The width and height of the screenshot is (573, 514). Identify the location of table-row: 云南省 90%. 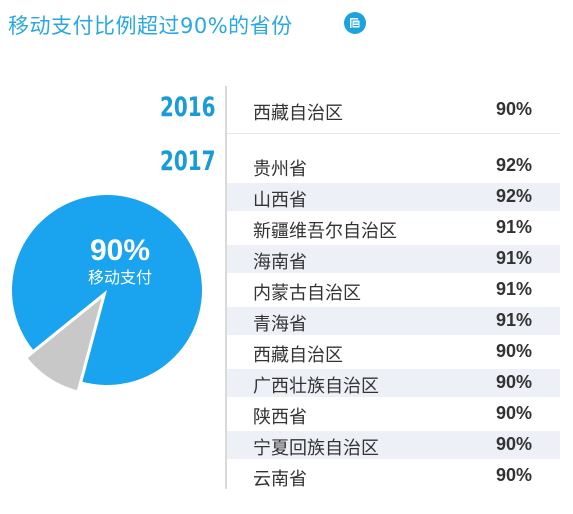
(393, 476).